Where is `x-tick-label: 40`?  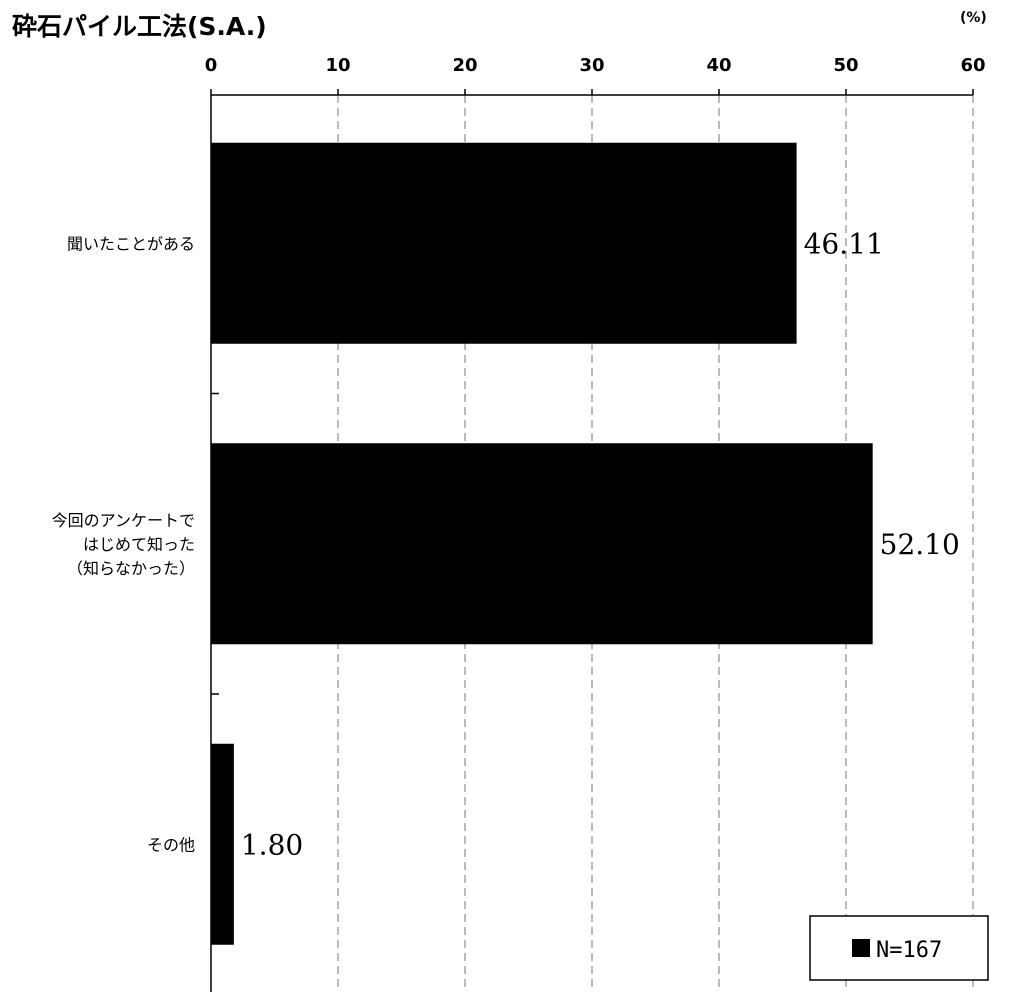 x-tick-label: 40 is located at coordinates (718, 65).